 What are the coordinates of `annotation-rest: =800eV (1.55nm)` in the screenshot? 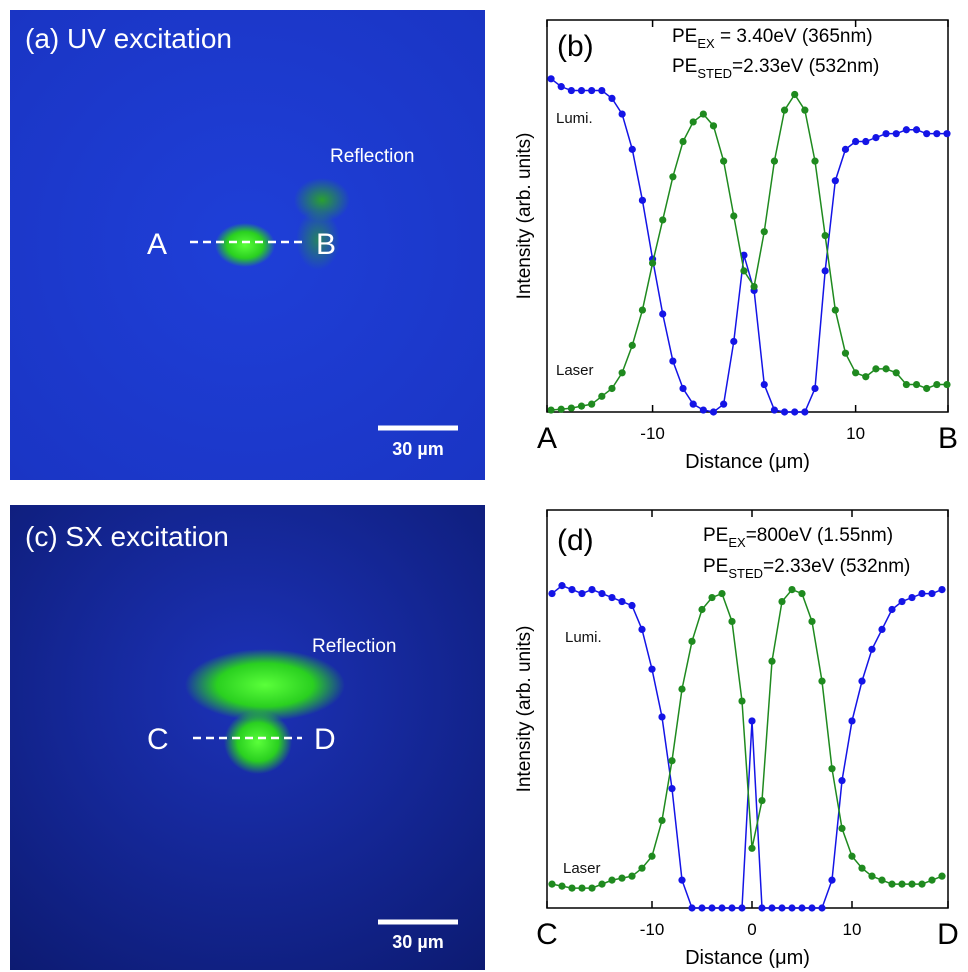 It's located at (819, 535).